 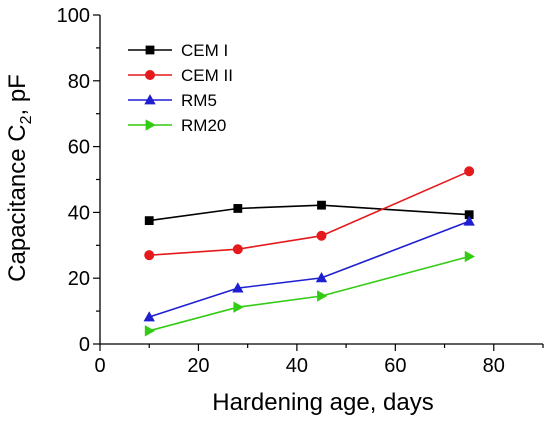 What do you see at coordinates (172, 100) in the screenshot?
I see `legend-entry: RM5` at bounding box center [172, 100].